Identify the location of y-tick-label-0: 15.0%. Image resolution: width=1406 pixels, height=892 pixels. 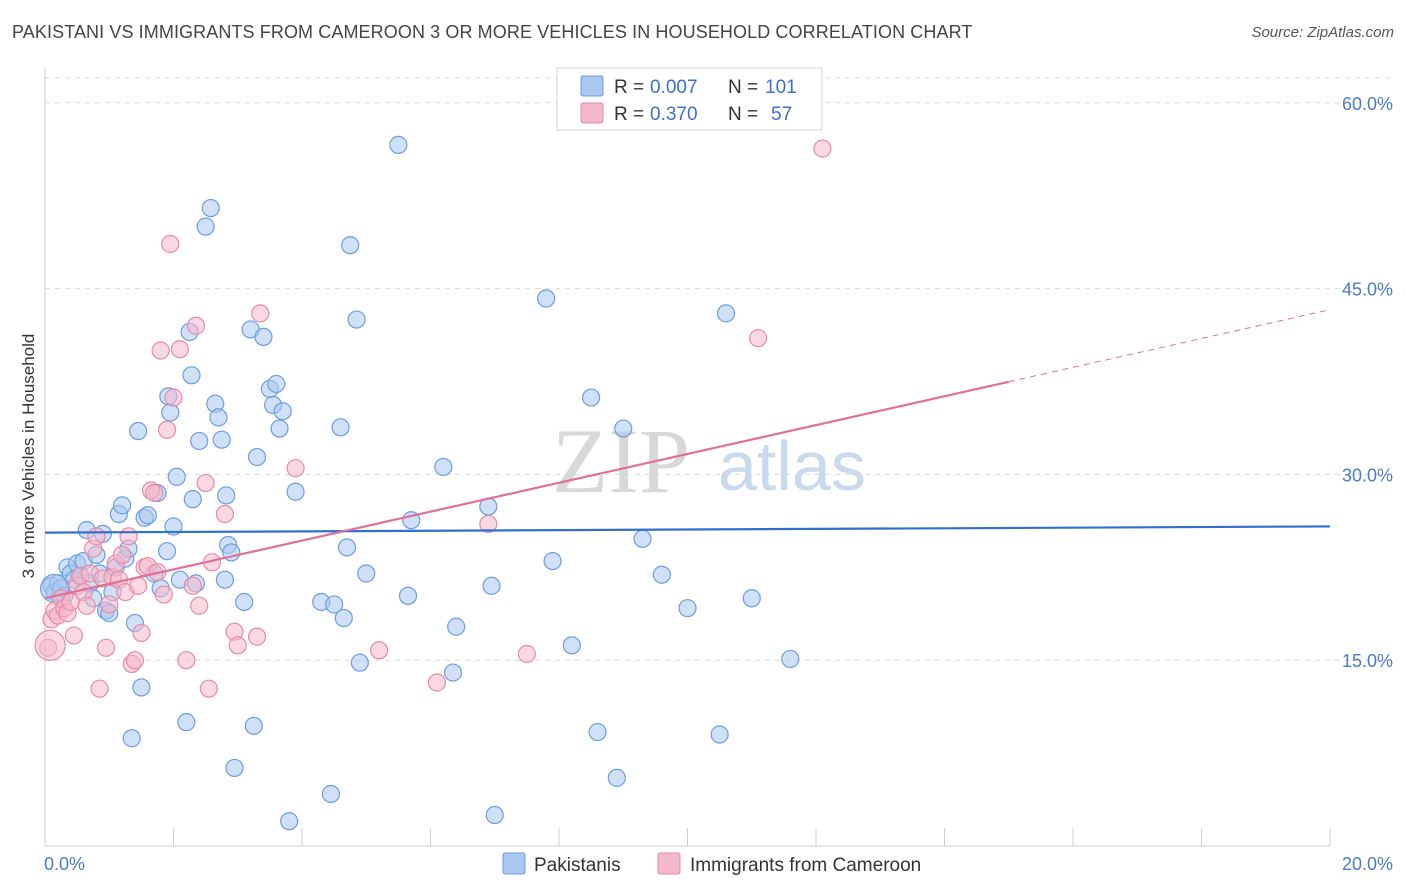
(1367, 661).